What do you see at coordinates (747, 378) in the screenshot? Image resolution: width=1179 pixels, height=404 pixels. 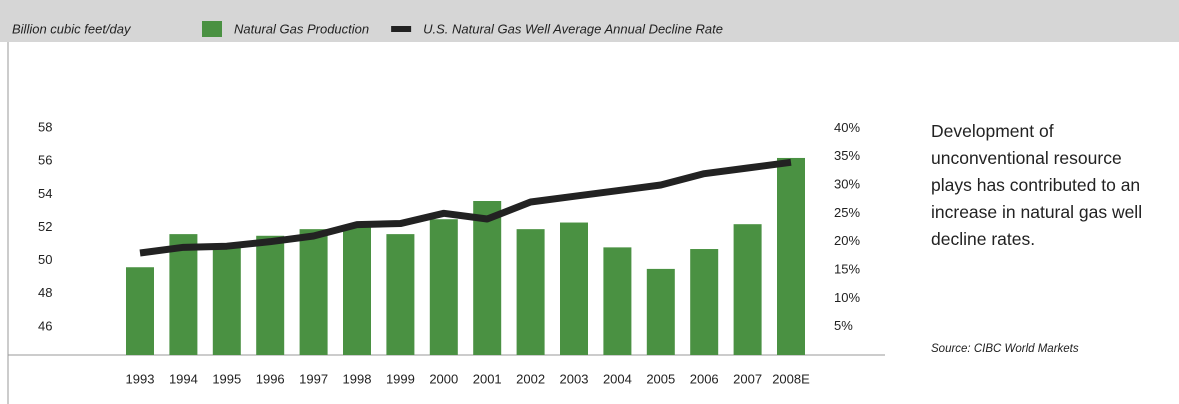 I see `x-tick-label: 2007` at bounding box center [747, 378].